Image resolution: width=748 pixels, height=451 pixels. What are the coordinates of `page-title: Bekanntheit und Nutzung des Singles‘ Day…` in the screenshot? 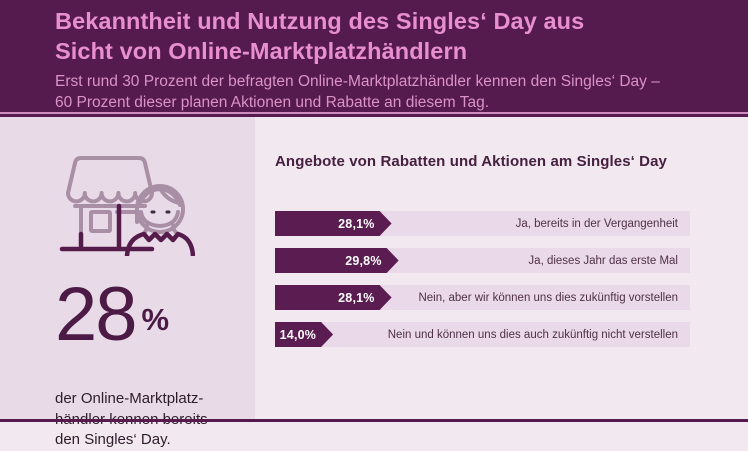 It's located at (391, 36).